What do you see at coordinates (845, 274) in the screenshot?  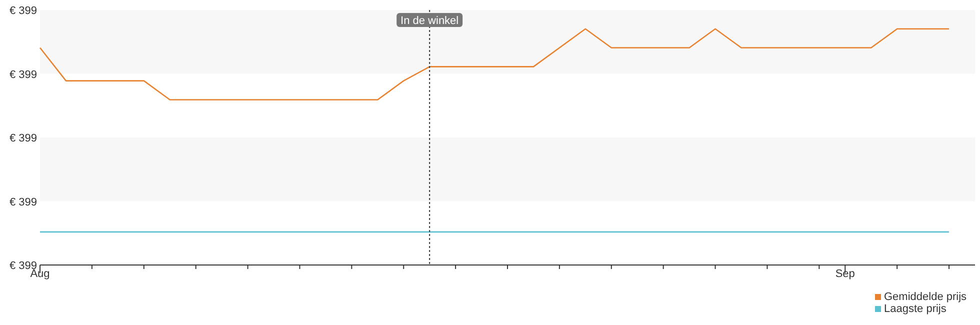 I see `x-tick-label: Sep` at bounding box center [845, 274].